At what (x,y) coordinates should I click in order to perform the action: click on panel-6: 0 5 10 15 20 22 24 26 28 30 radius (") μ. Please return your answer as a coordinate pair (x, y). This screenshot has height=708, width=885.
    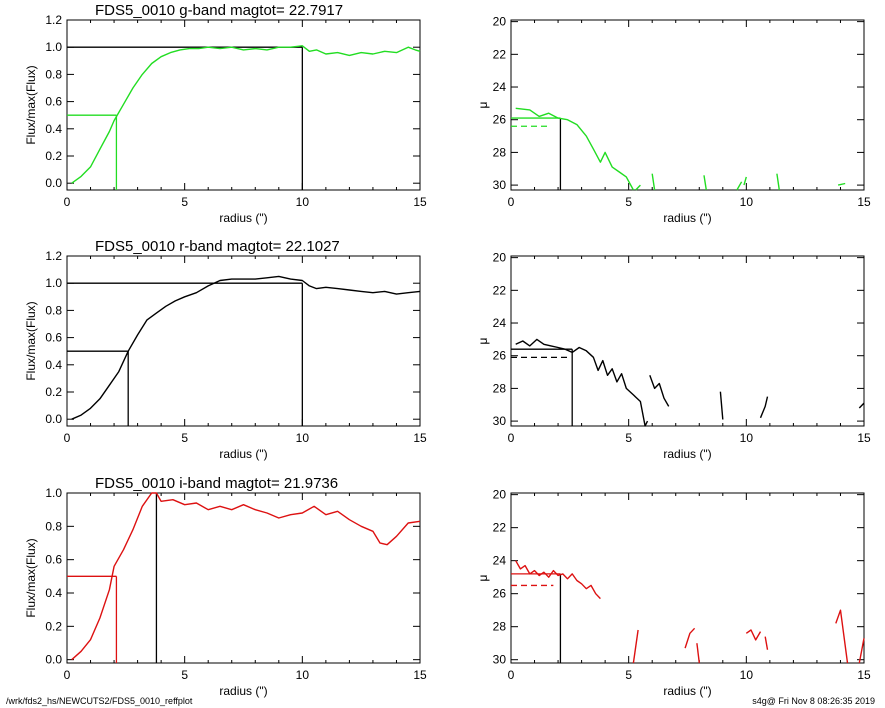
    Looking at the image, I should click on (673, 593).